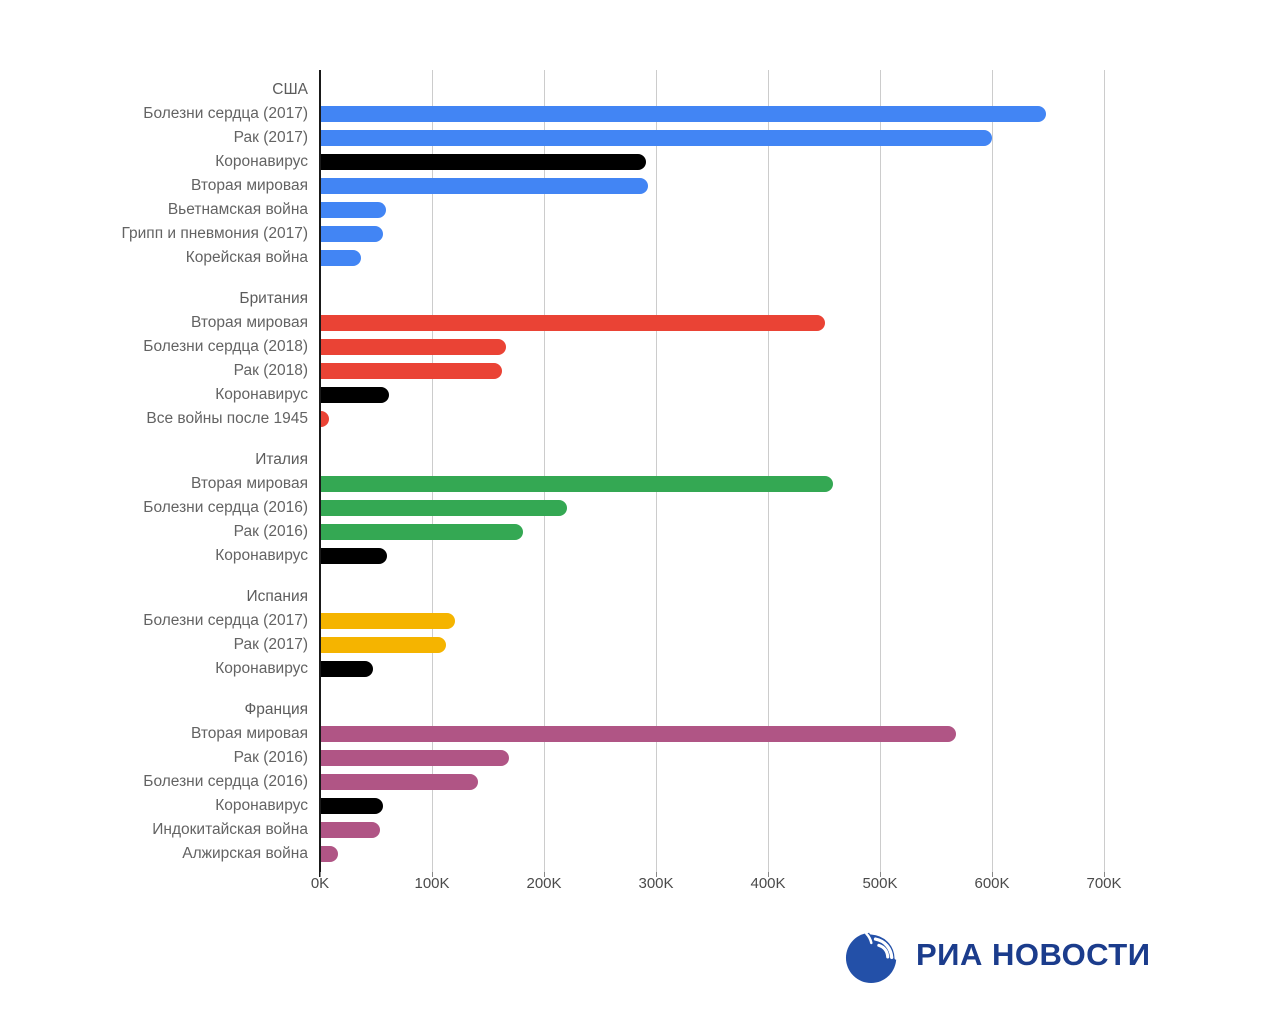 The height and width of the screenshot is (1014, 1280). I want to click on group-header-row: Франция, so click(620, 710).